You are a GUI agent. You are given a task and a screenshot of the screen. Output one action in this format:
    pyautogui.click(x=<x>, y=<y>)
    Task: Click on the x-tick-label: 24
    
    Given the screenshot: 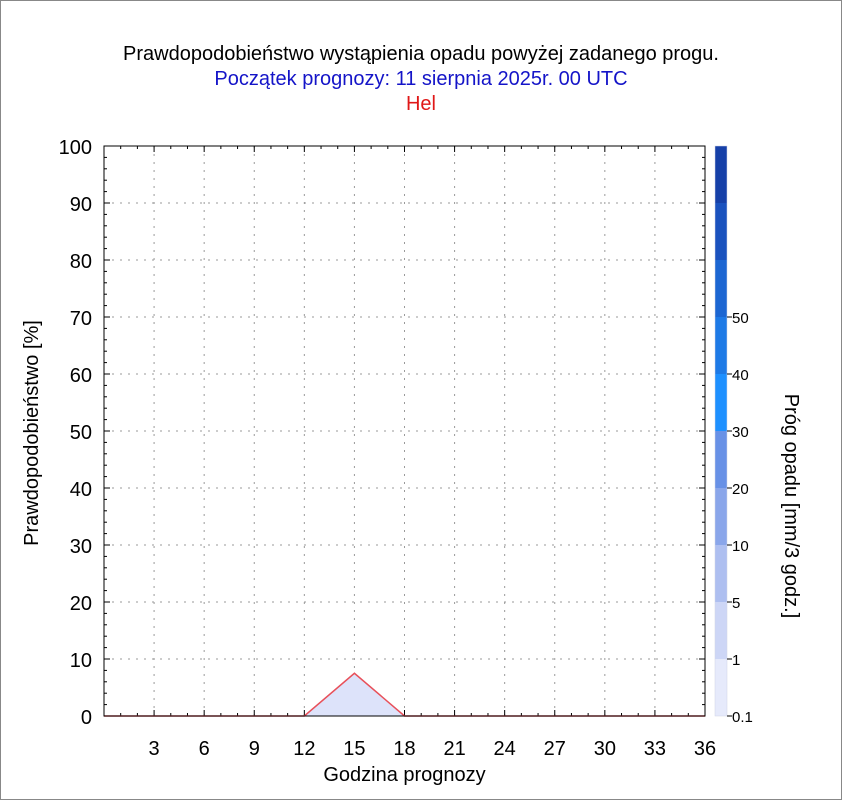 What is the action you would take?
    pyautogui.click(x=505, y=749)
    